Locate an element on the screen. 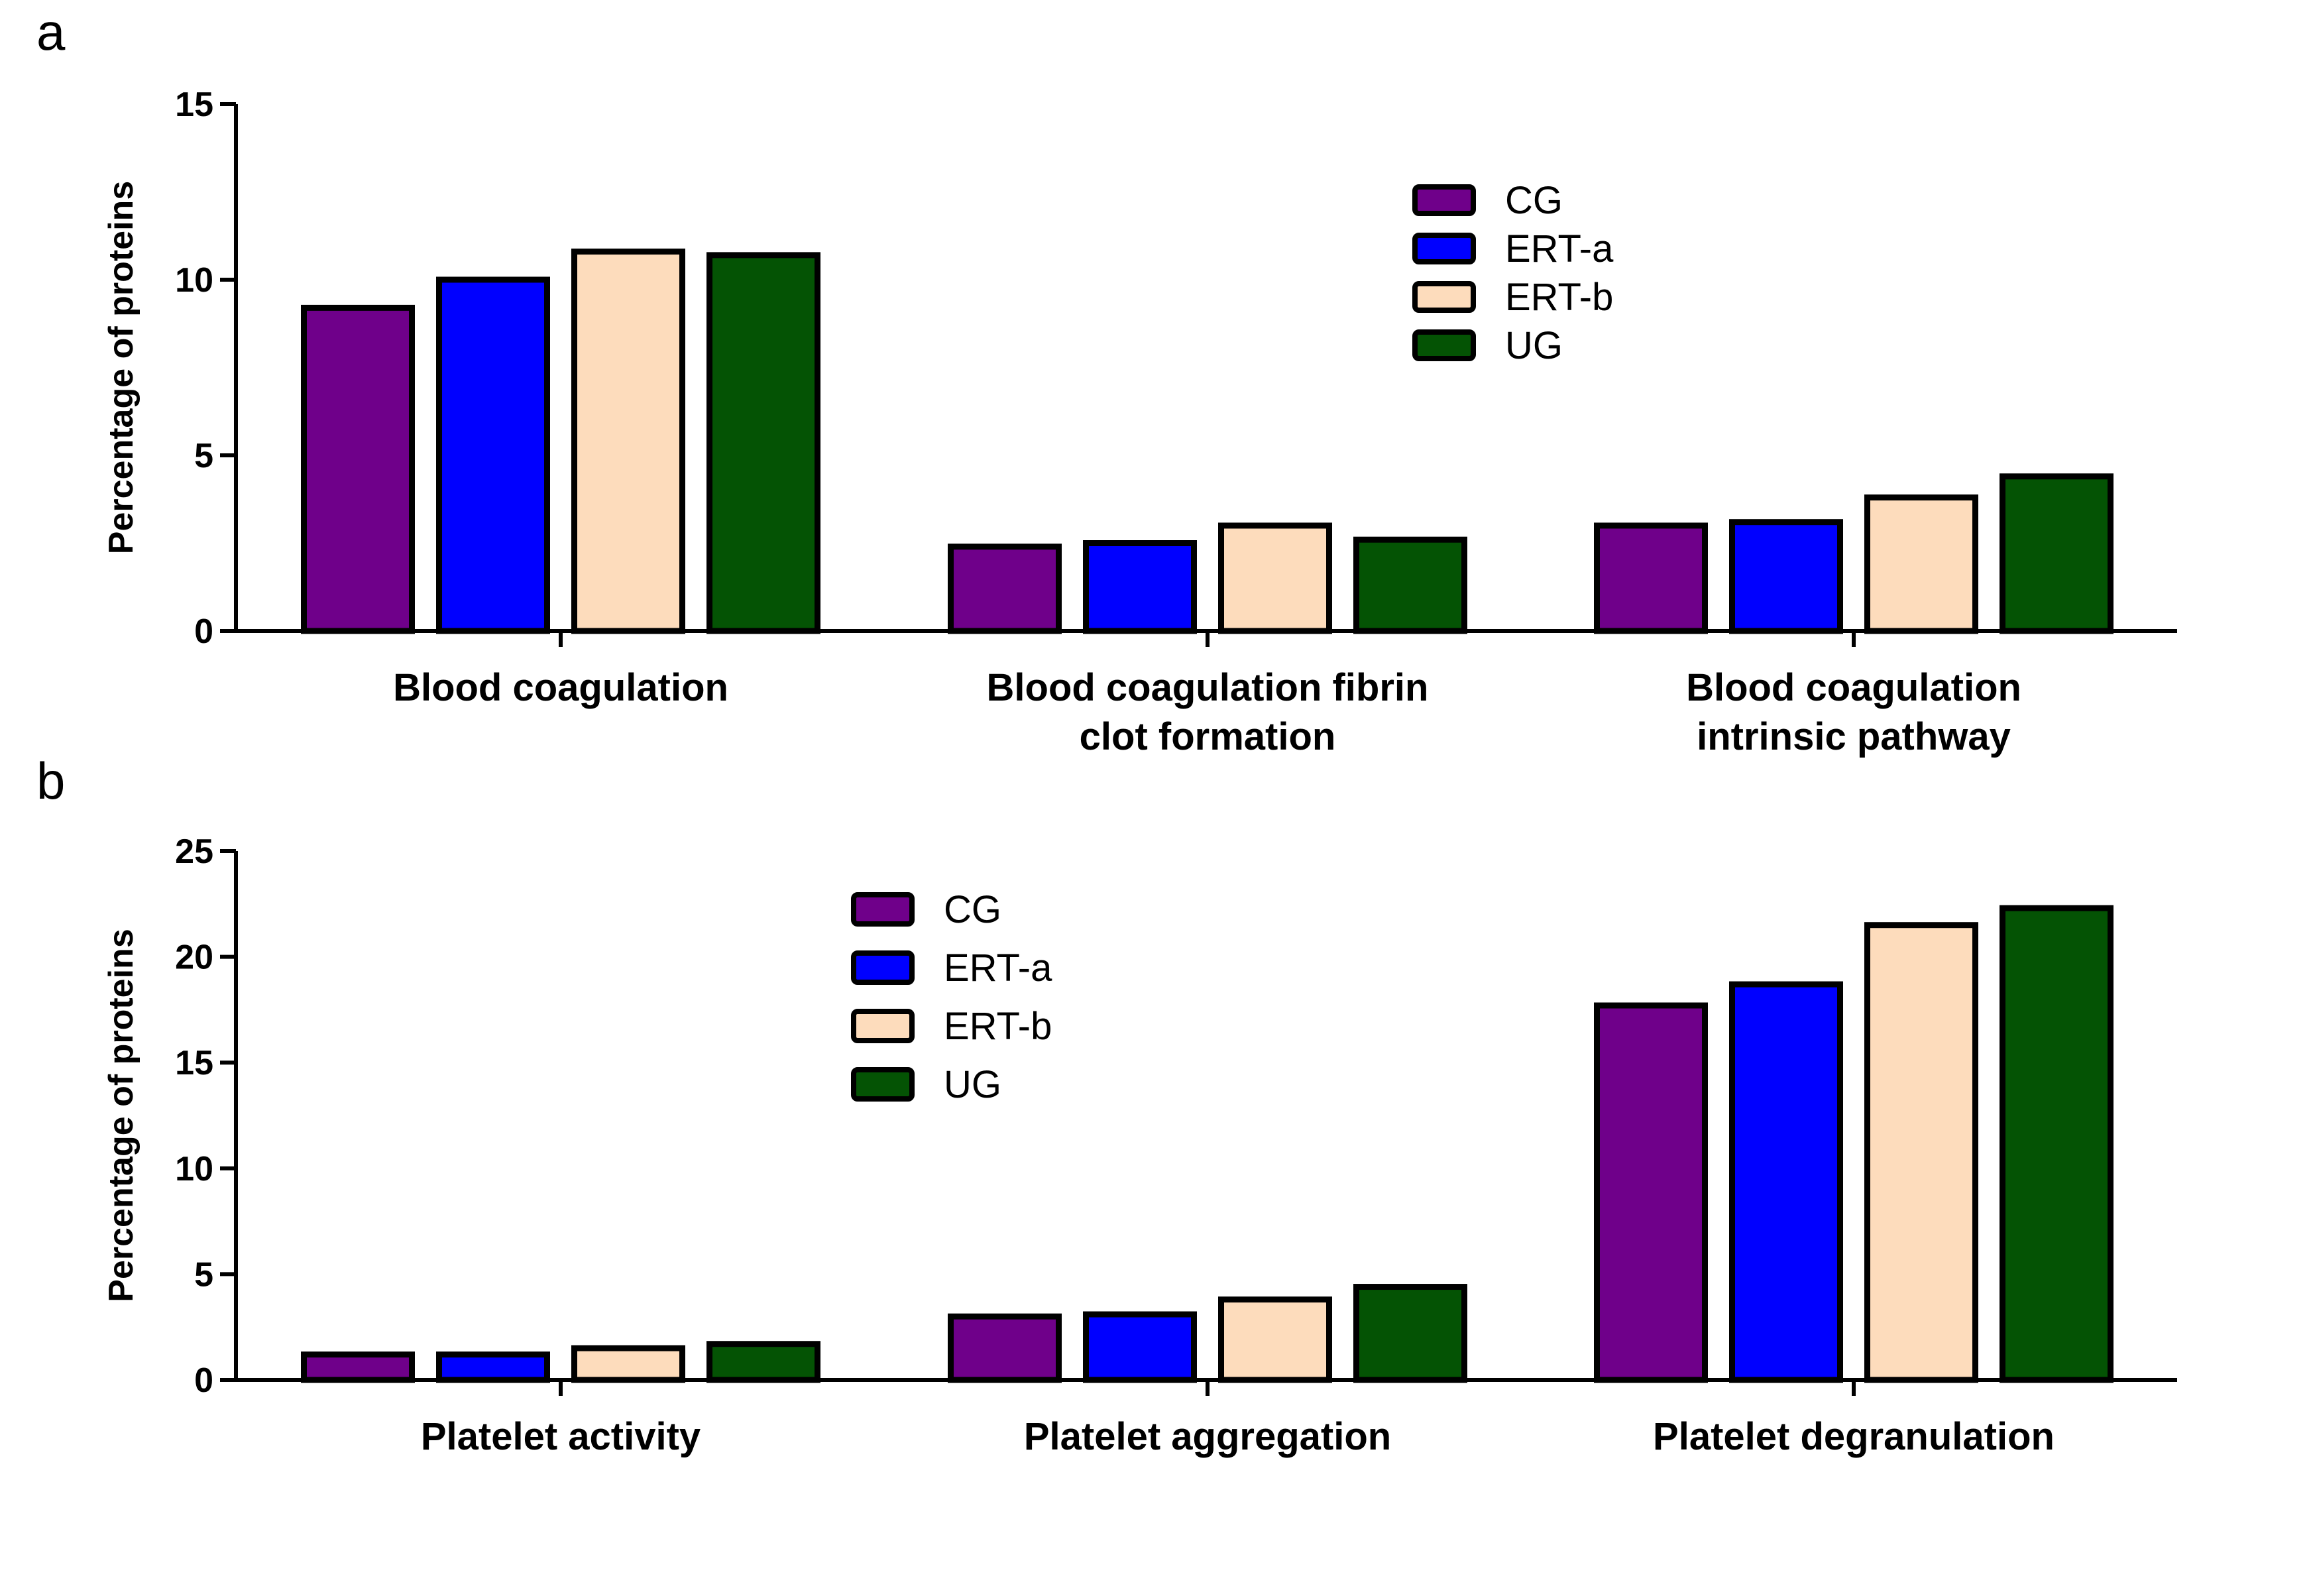 Image resolution: width=2311 pixels, height=1596 pixels. category-label-line: Platelet degranulation is located at coordinates (1854, 1436).